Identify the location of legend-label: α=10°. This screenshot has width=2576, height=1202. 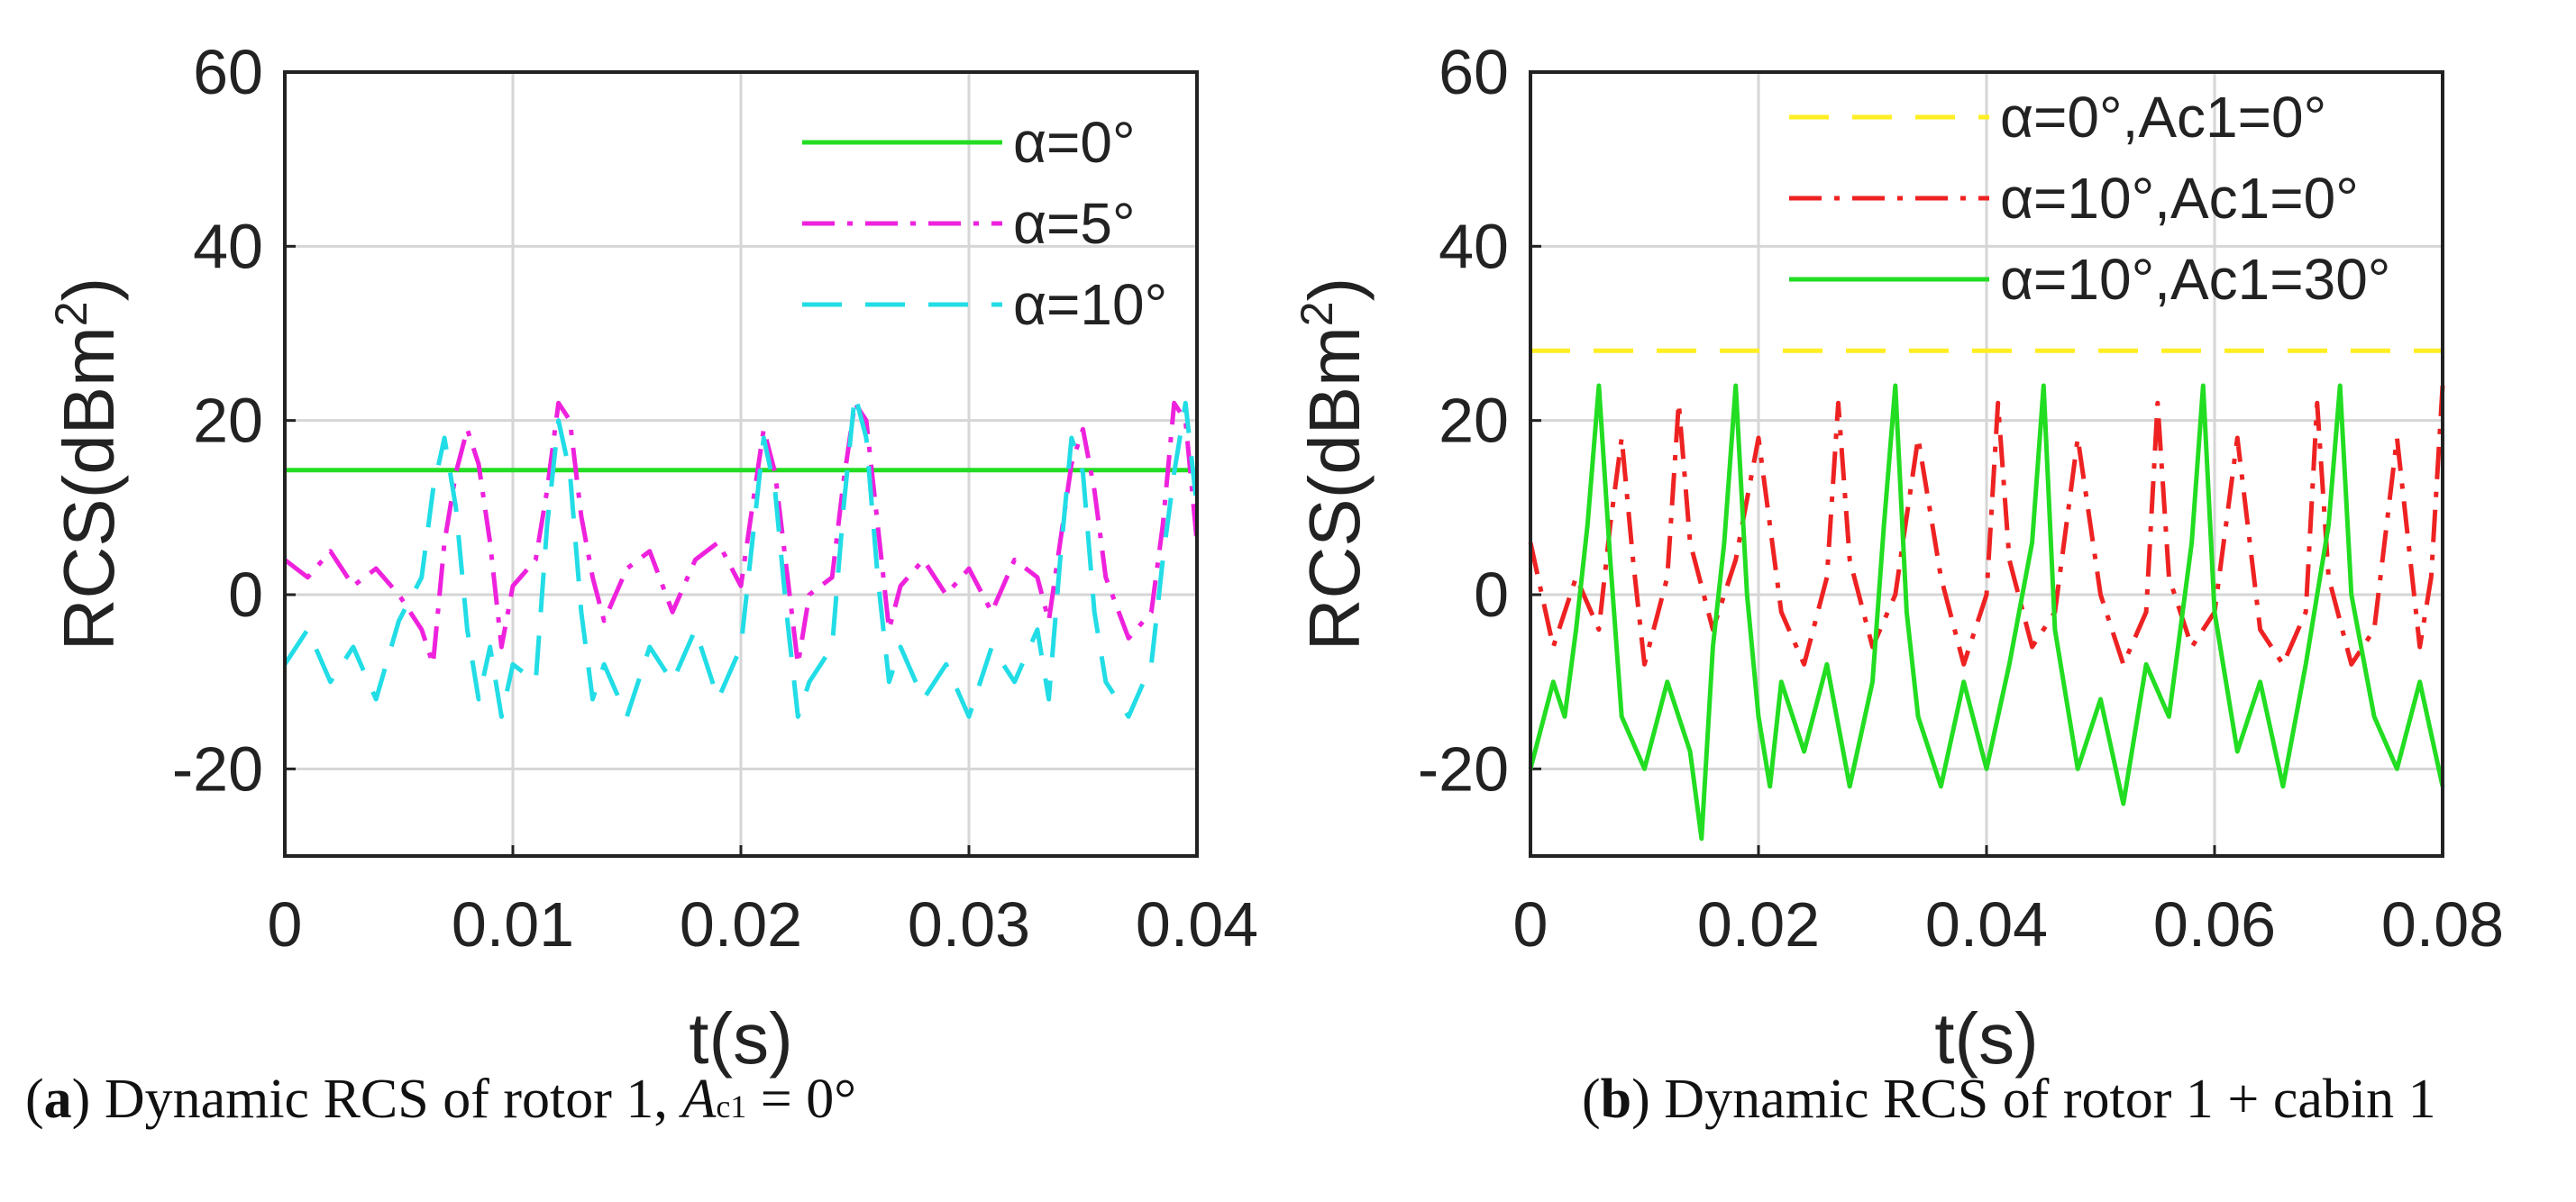
(1090, 304).